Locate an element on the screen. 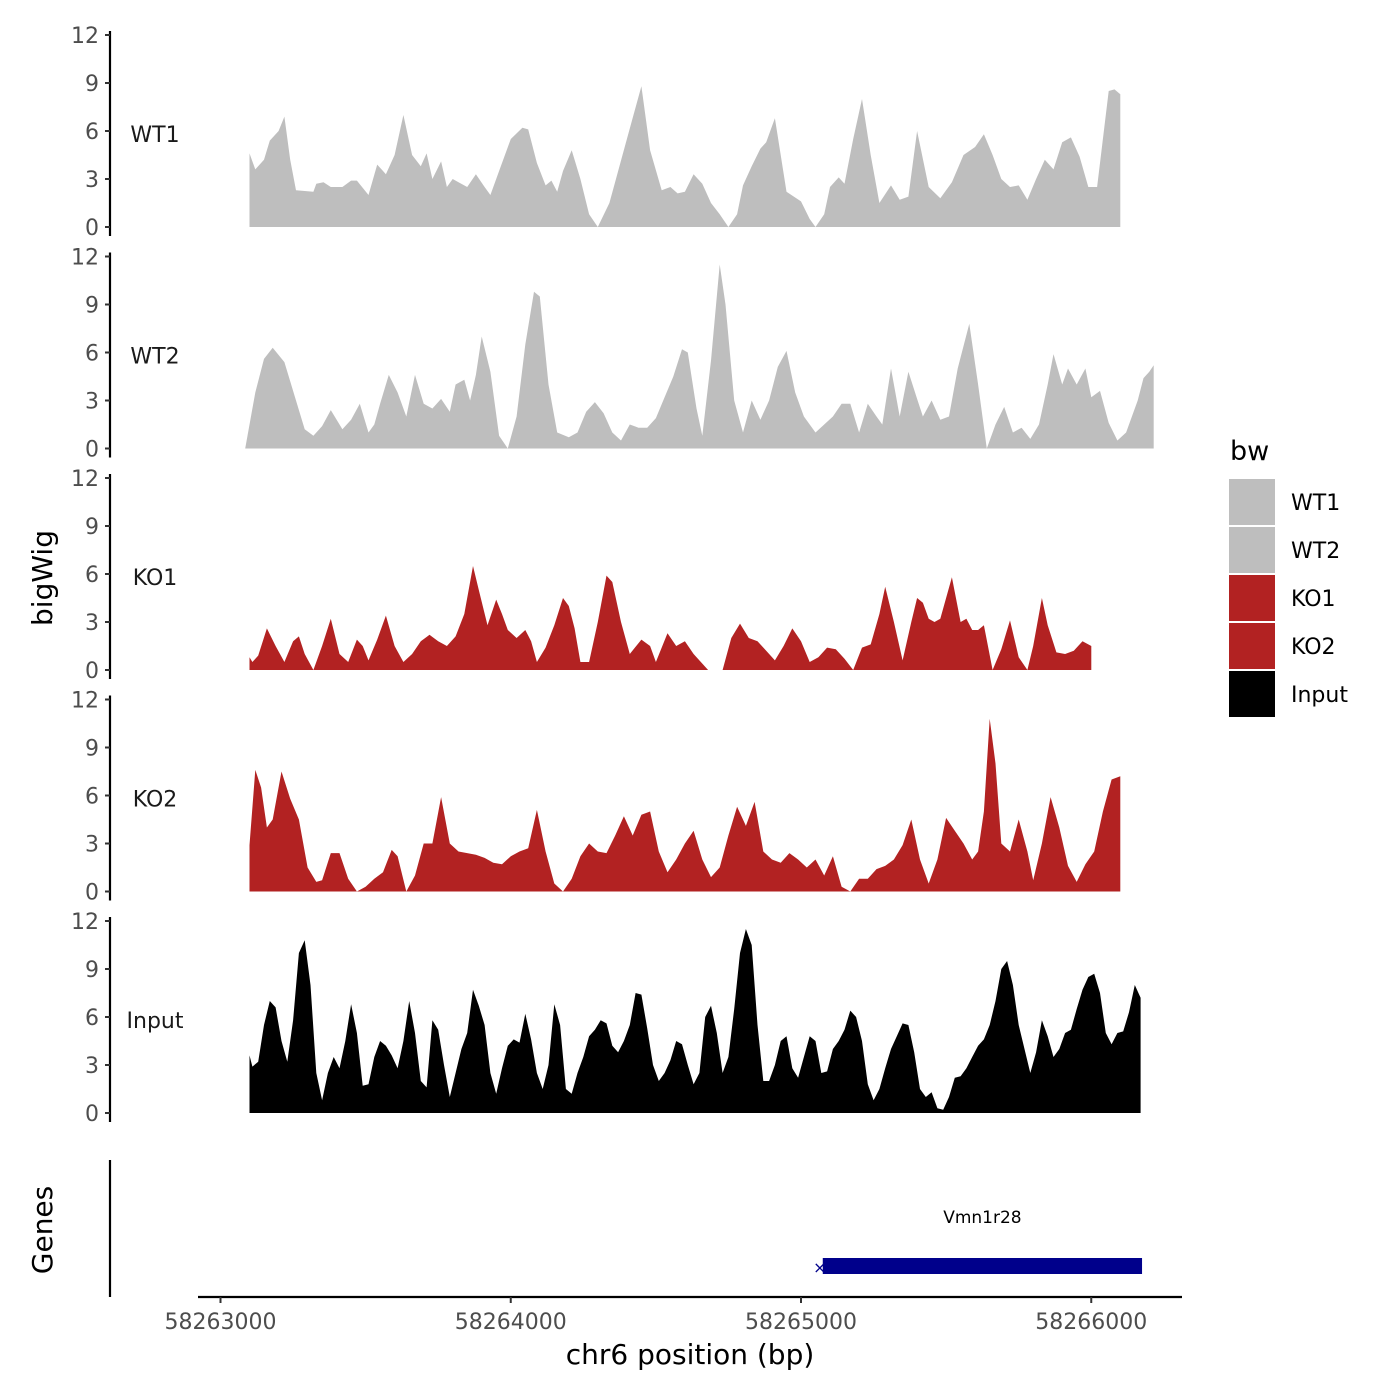 This screenshot has width=1400, height=1400. track-wt2: 0 3 6 9 12 WT2 is located at coordinates (612, 354).